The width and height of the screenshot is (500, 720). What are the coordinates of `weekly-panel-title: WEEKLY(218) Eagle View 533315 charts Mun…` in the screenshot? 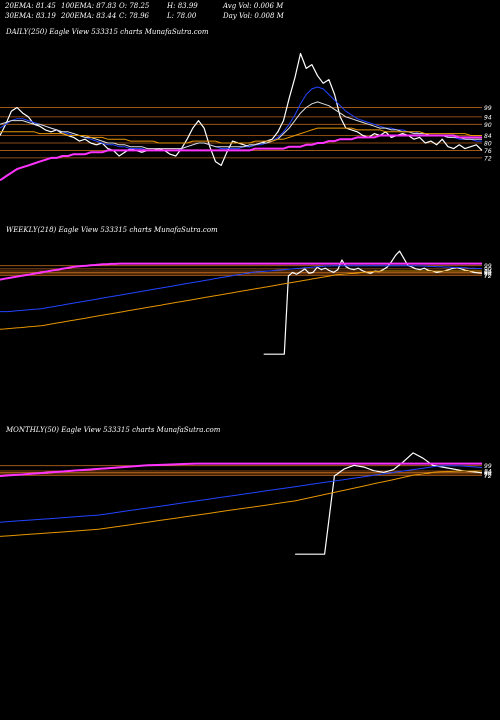 It's located at (112, 230).